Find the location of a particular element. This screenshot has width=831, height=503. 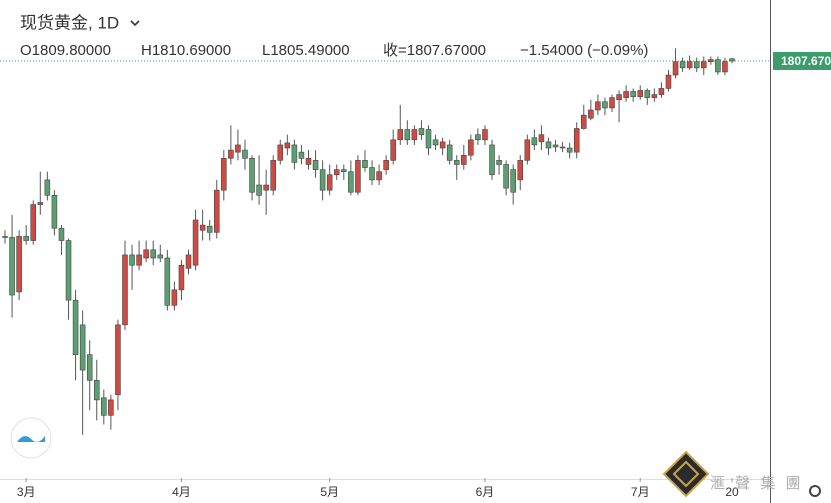

brand-diamond is located at coordinates (686, 474).